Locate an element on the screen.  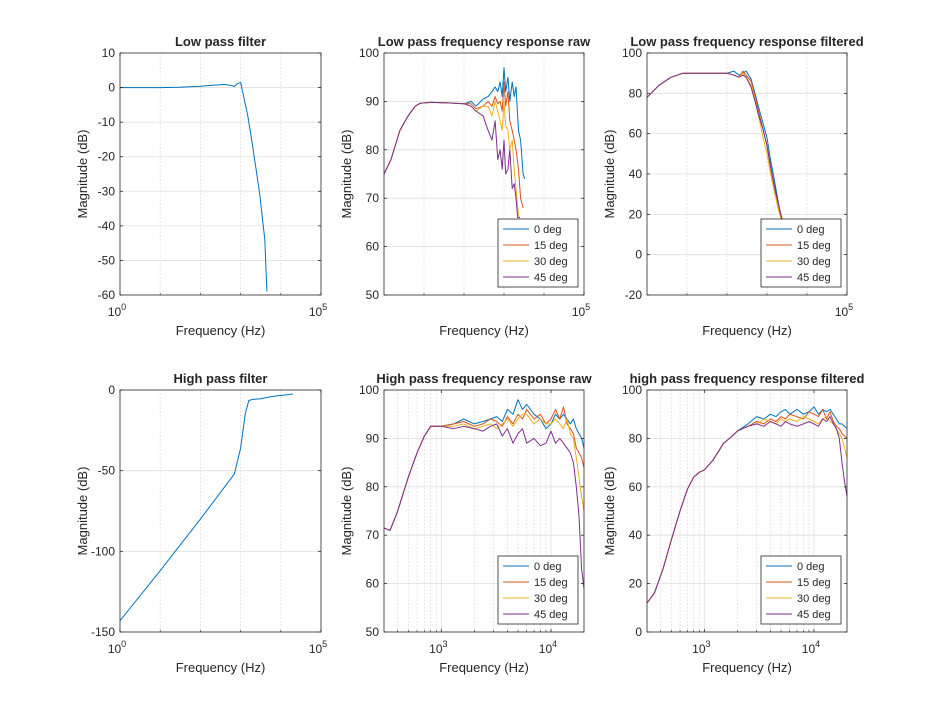
x-tick-label: 10⁴ is located at coordinates (548, 647).